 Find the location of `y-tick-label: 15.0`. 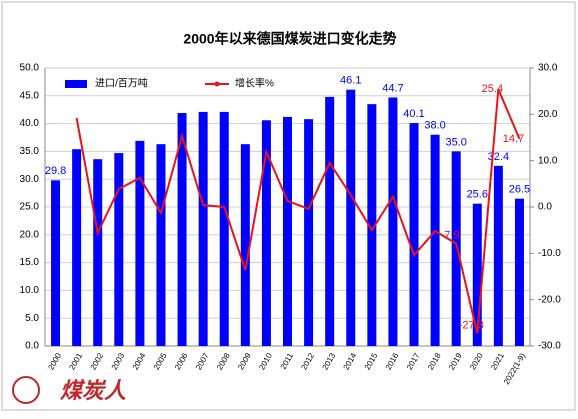

y-tick-label: 15.0 is located at coordinates (30, 262).